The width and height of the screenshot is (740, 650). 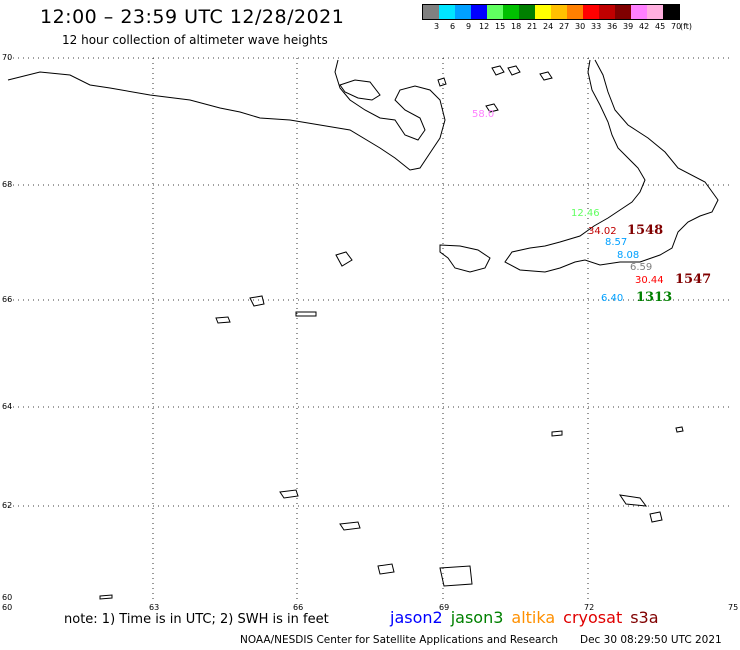 What do you see at coordinates (360, 90) in the screenshot?
I see `peninsula` at bounding box center [360, 90].